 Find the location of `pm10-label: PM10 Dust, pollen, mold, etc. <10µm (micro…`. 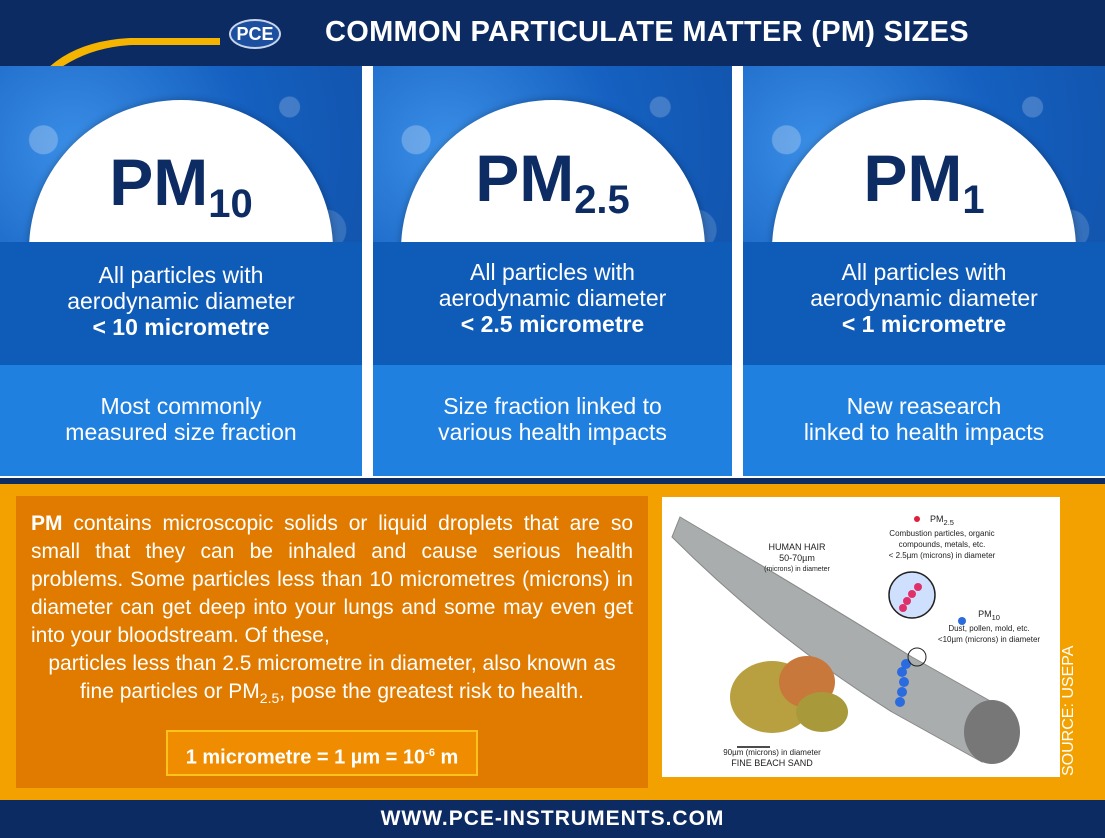

pm10-label: PM10 Dust, pollen, mold, etc. <10µm (micro… is located at coordinates (989, 626).